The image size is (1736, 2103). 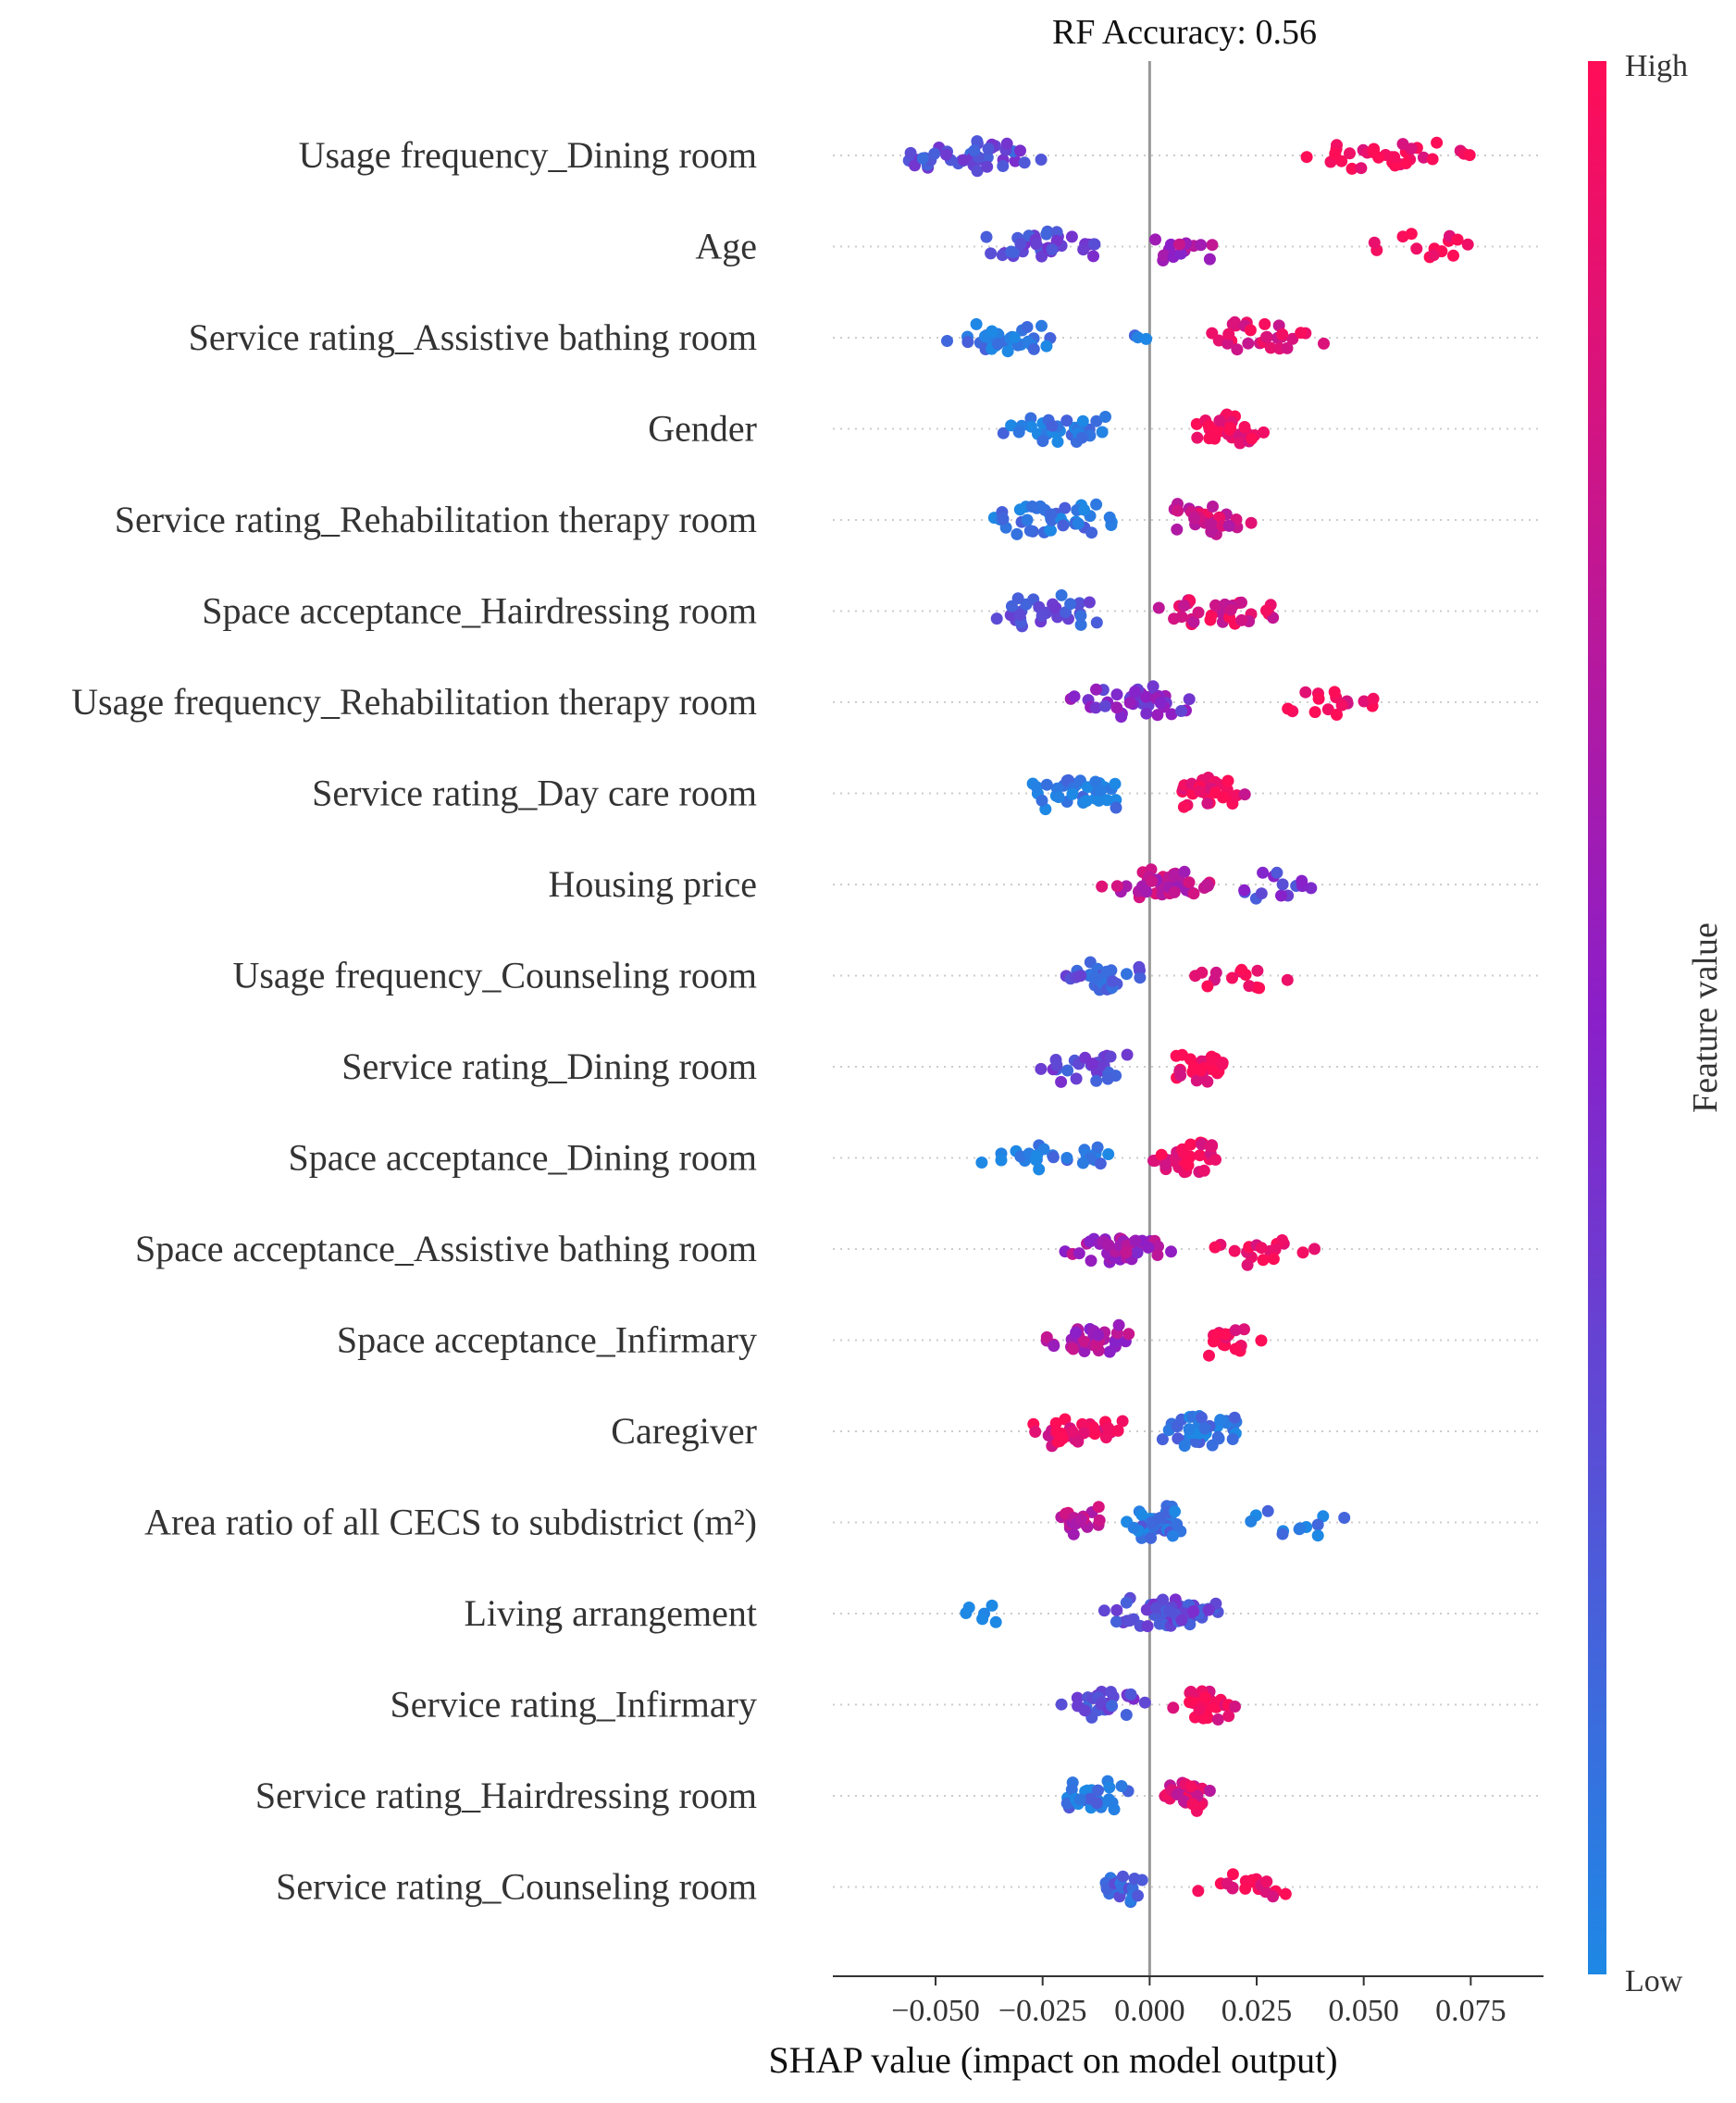 What do you see at coordinates (702, 429) in the screenshot?
I see `feature-label: Gender` at bounding box center [702, 429].